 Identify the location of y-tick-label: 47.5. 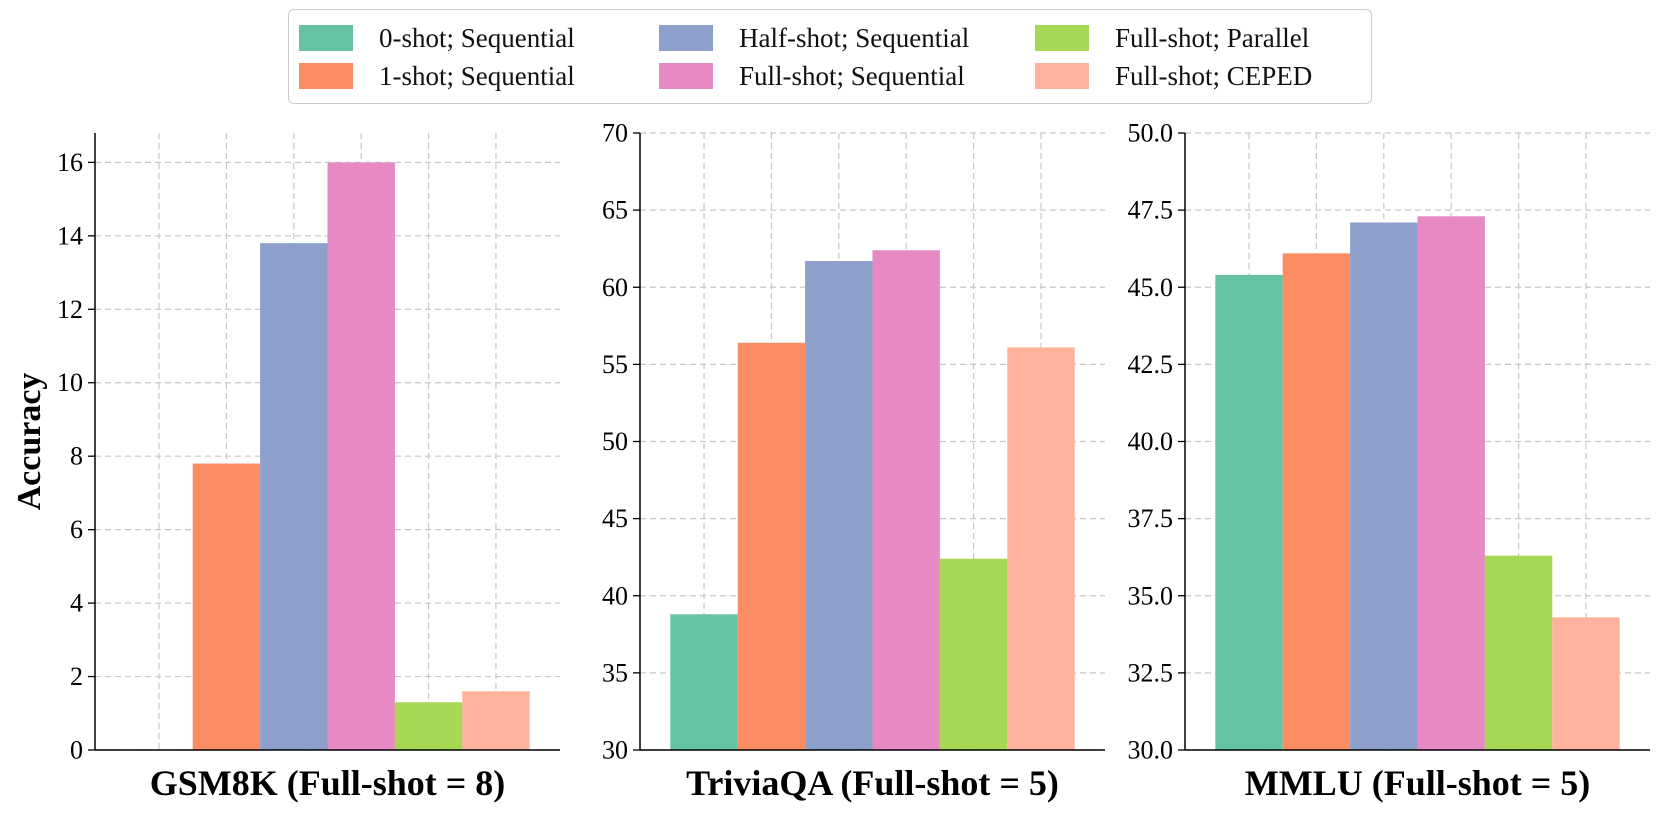
(1151, 210).